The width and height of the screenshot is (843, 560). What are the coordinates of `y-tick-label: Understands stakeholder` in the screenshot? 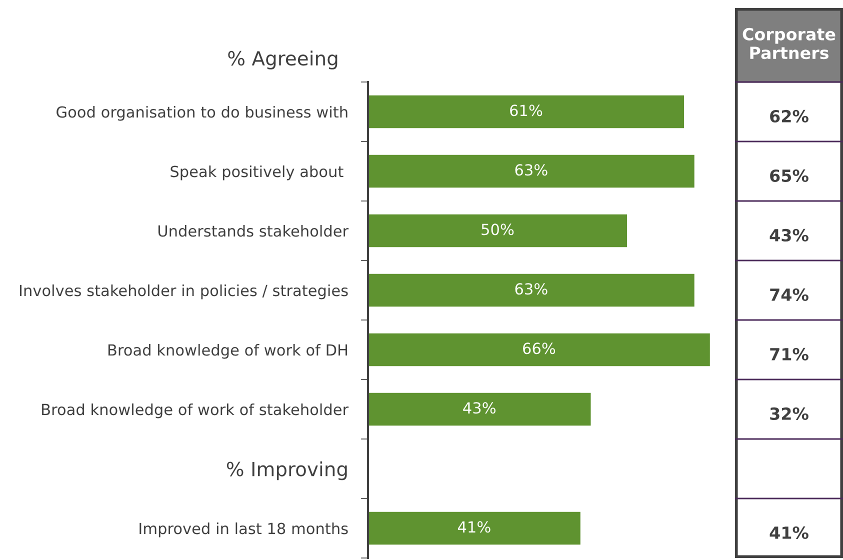 It's located at (253, 230).